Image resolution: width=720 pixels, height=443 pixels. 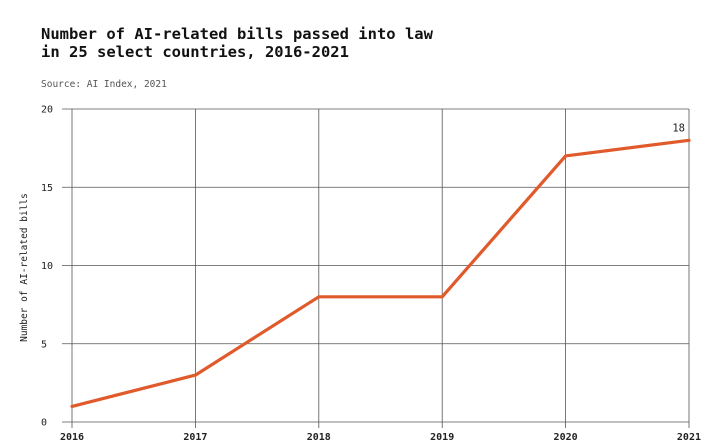 I want to click on x-tick-label: 2020, so click(x=566, y=437).